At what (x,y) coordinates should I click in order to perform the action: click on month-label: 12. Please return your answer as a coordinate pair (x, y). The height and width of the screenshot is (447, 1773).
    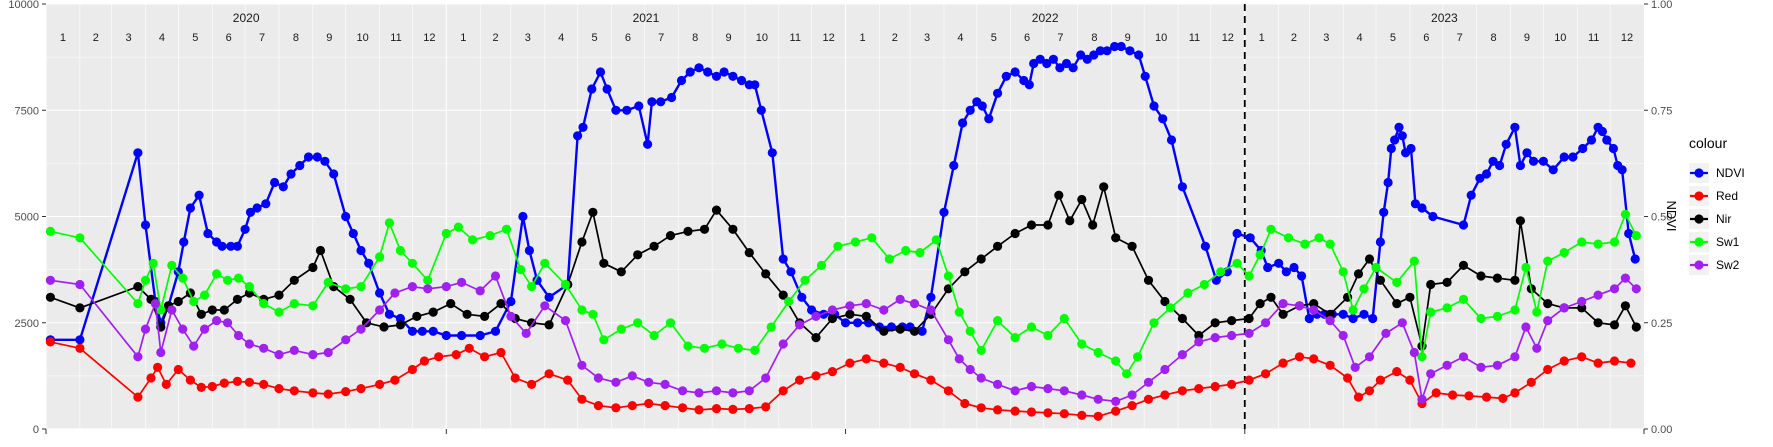
    Looking at the image, I should click on (1228, 38).